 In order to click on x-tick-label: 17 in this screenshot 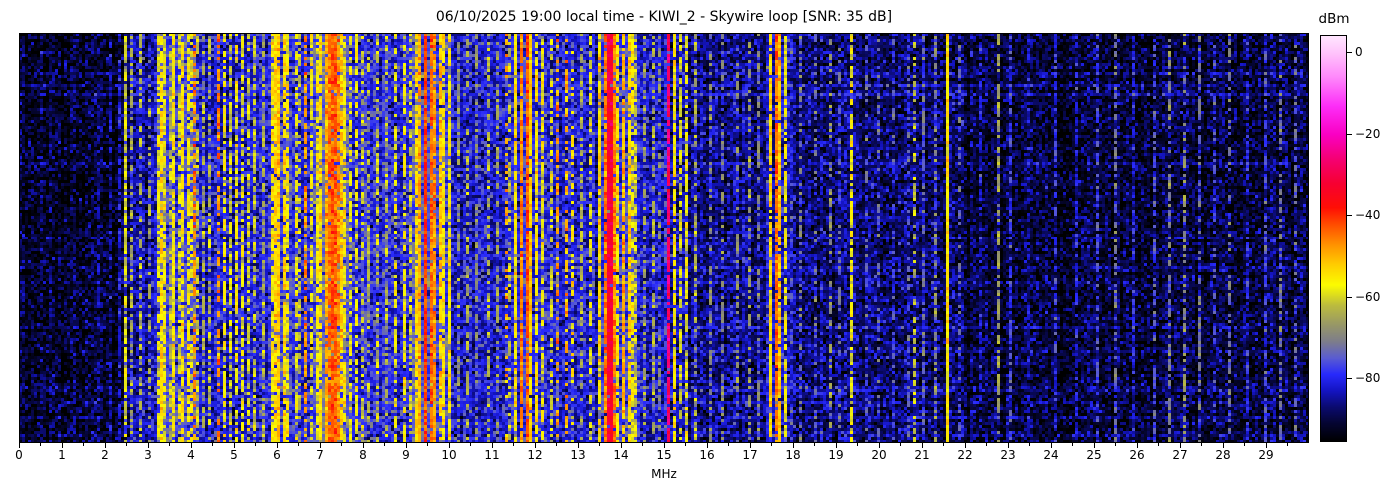, I will do `click(750, 455)`.